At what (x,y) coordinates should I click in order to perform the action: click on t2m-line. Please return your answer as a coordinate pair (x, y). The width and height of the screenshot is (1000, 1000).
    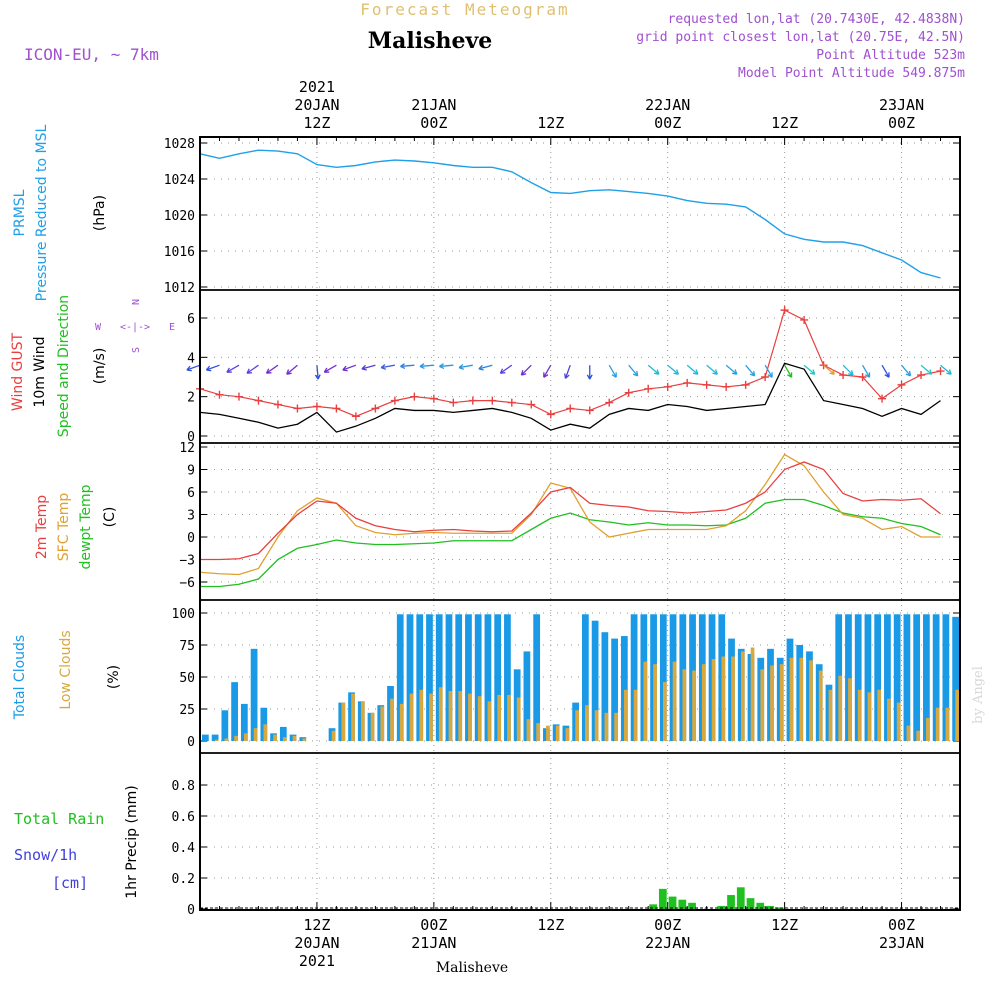
    Looking at the image, I should click on (570, 511).